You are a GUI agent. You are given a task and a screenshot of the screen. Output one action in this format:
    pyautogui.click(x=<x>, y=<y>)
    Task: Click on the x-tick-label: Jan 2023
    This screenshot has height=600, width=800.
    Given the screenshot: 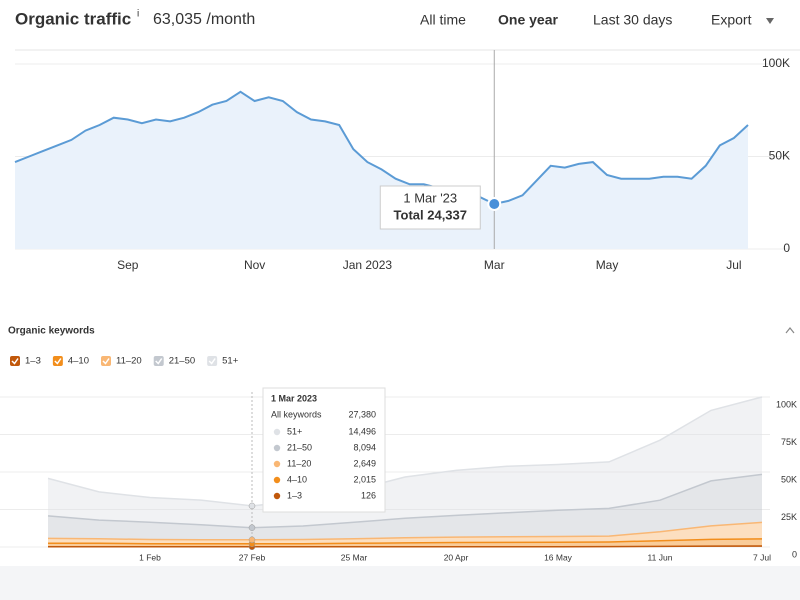 What is the action you would take?
    pyautogui.click(x=368, y=265)
    